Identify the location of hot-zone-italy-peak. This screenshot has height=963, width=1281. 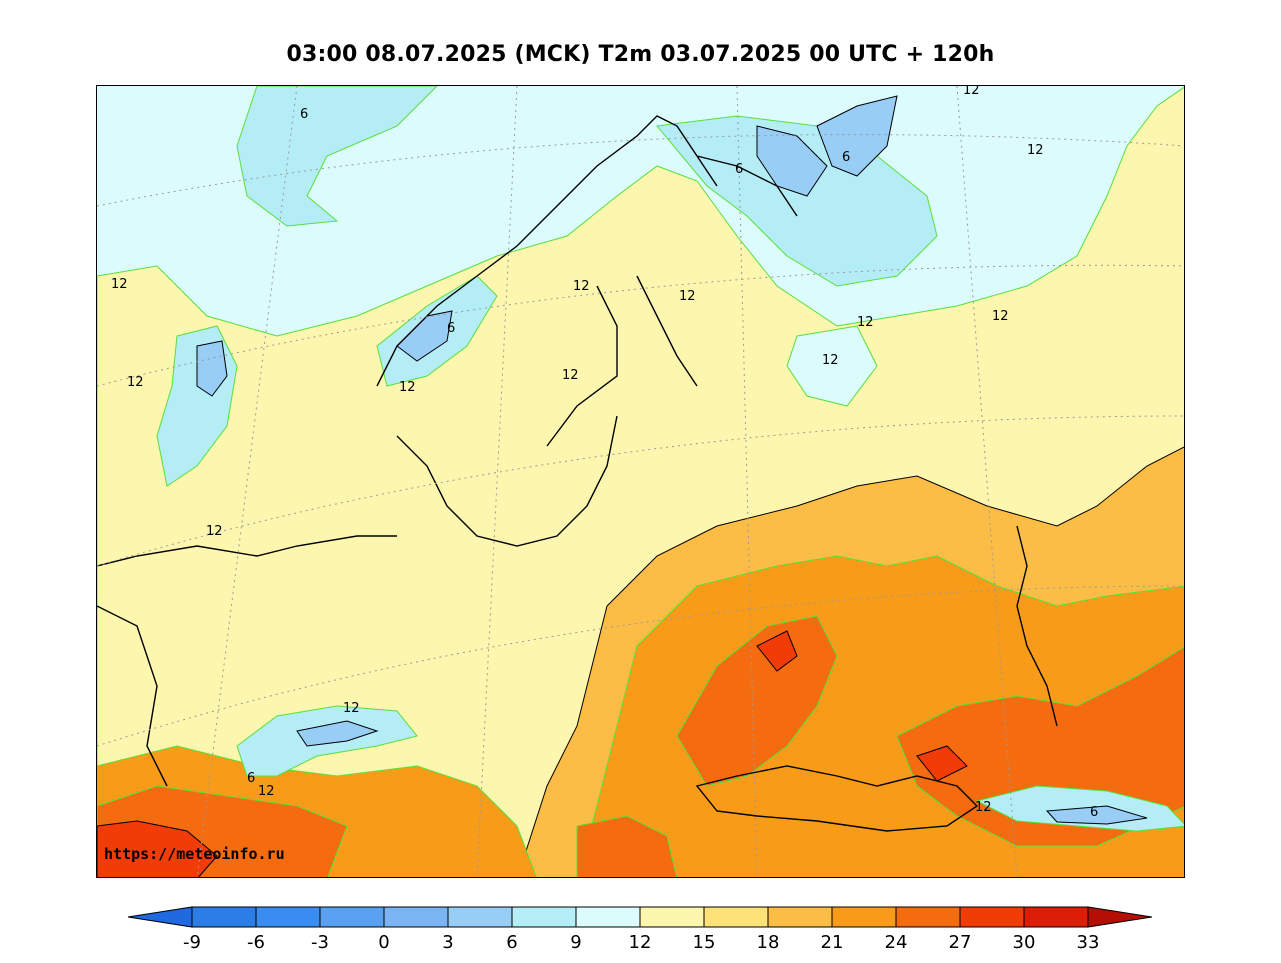
(157, 848).